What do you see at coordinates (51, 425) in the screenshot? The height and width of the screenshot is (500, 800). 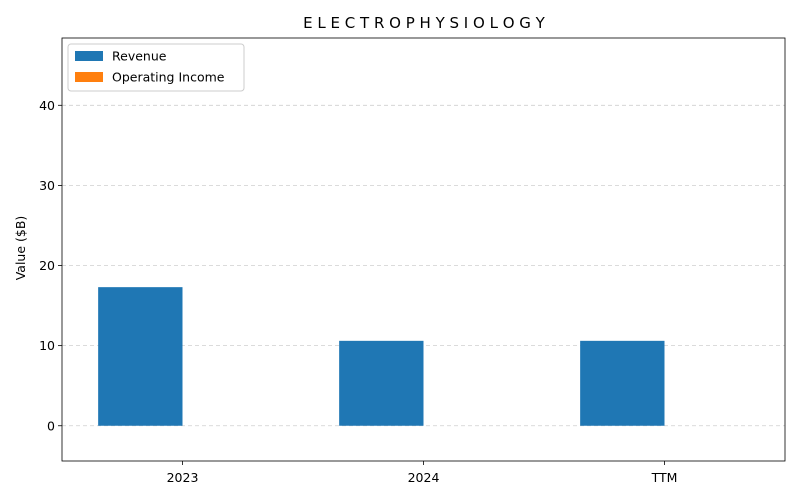 I see `y-tick-label: 0` at bounding box center [51, 425].